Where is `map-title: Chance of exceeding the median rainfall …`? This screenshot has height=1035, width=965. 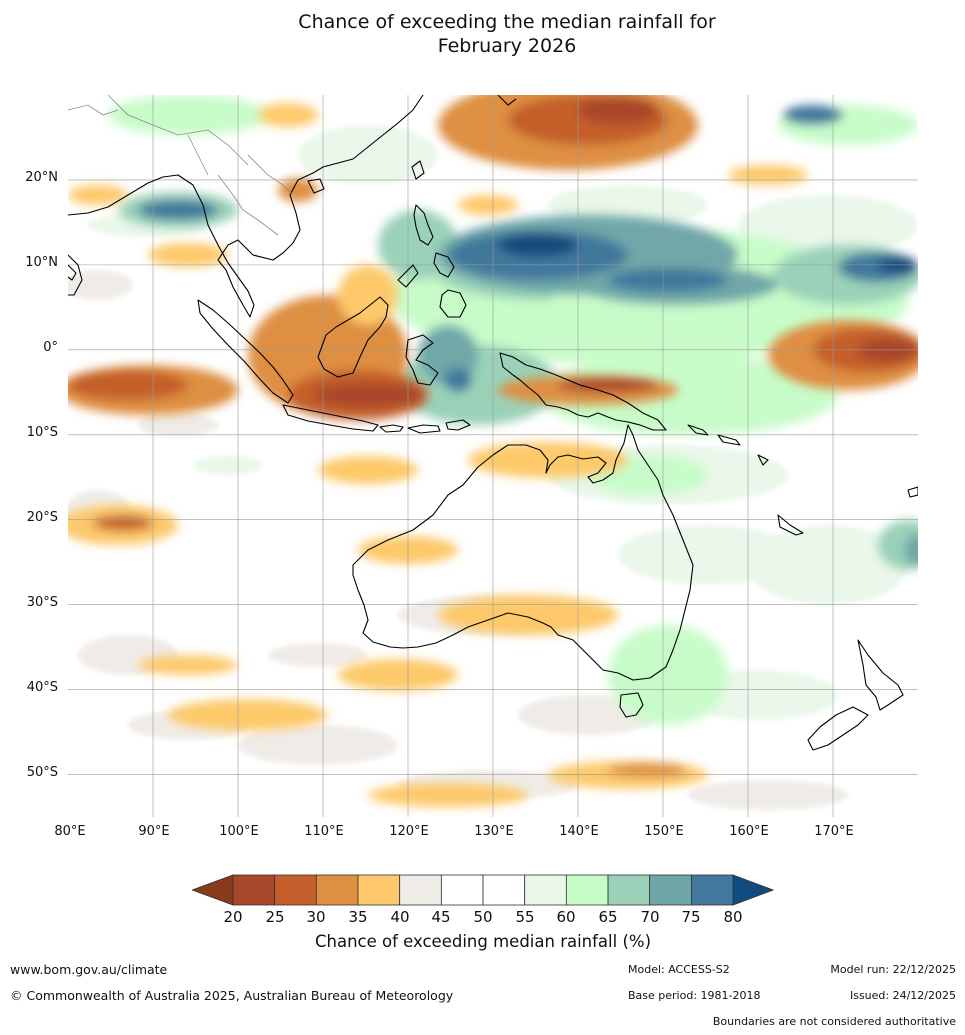 map-title: Chance of exceeding the median rainfall … is located at coordinates (482, 34).